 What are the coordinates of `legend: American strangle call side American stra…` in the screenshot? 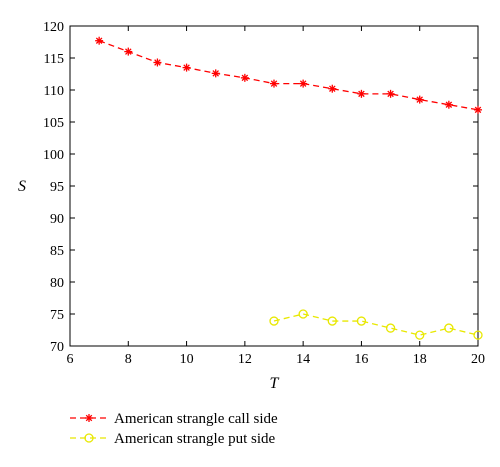 It's located at (174, 429).